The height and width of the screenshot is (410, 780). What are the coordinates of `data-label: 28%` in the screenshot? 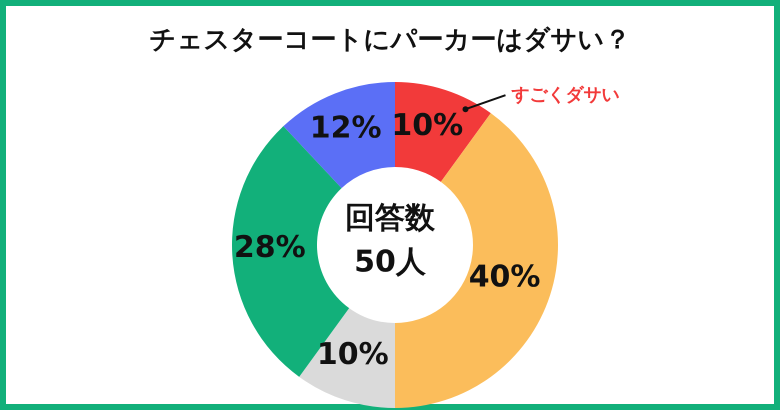 It's located at (270, 248).